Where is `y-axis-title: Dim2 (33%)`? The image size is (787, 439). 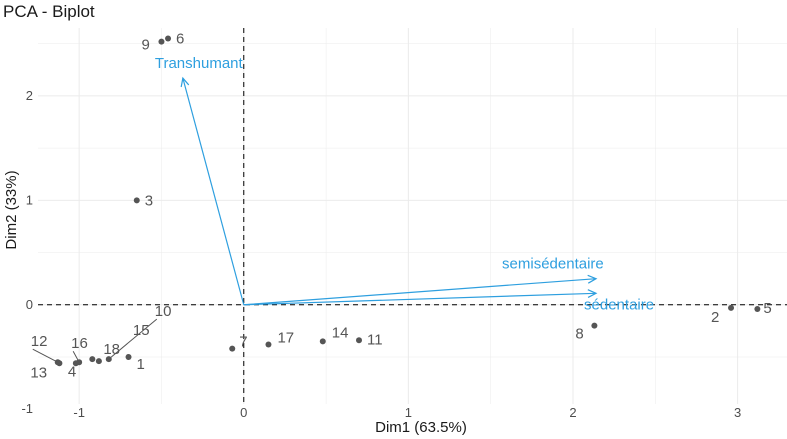
y-axis-title: Dim2 (33%) is located at coordinates (11, 209).